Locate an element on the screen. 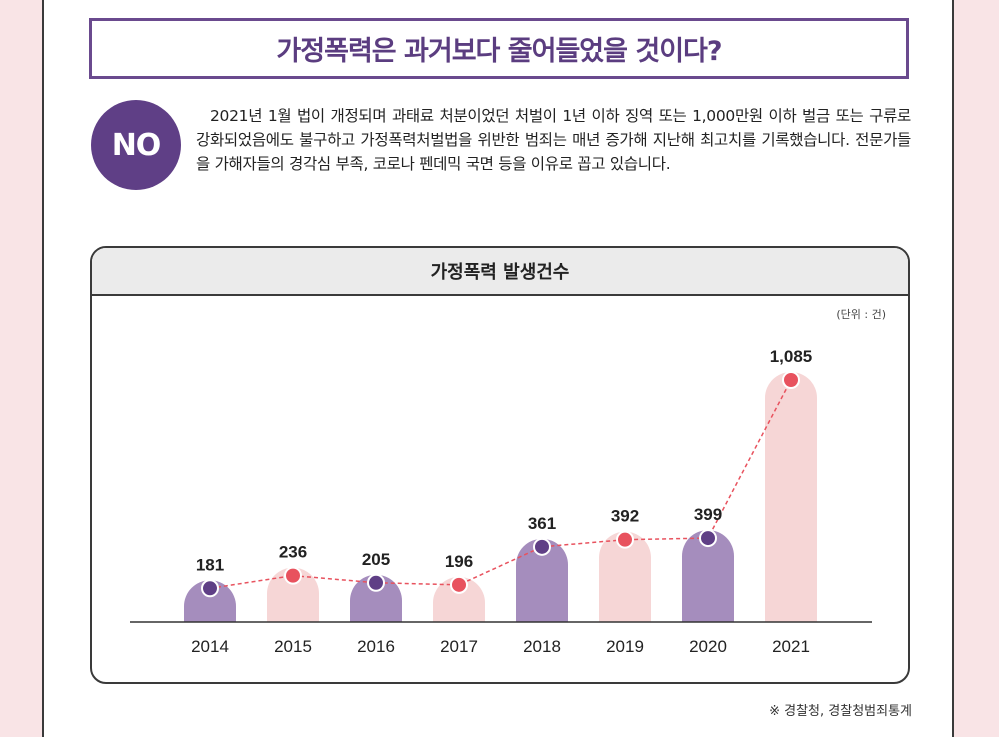  source-note: ※ 경찰청, 경찰청범죄통계 is located at coordinates (840, 711).